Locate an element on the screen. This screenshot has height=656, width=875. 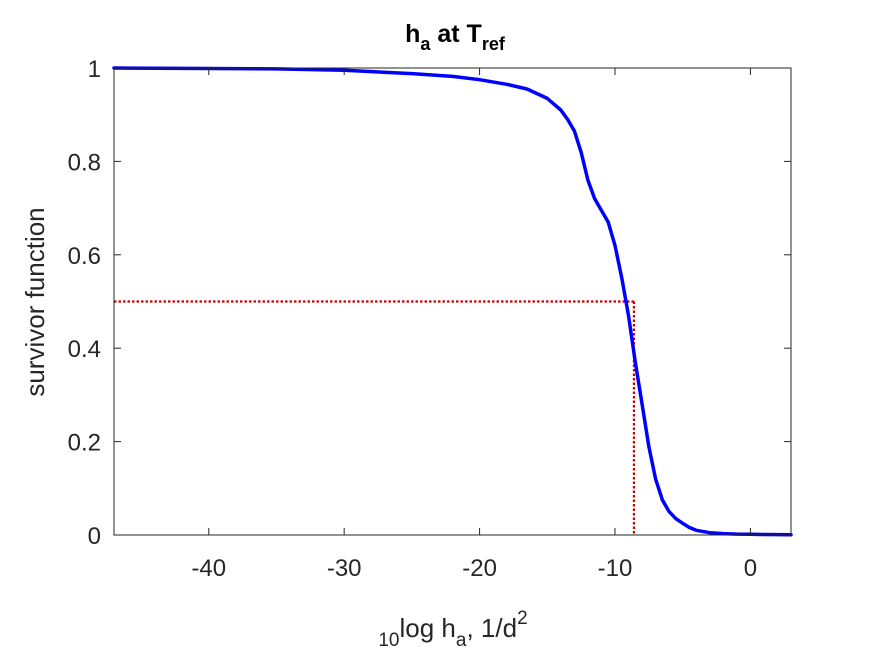
chart-title: ha at Tref is located at coordinates (455, 37).